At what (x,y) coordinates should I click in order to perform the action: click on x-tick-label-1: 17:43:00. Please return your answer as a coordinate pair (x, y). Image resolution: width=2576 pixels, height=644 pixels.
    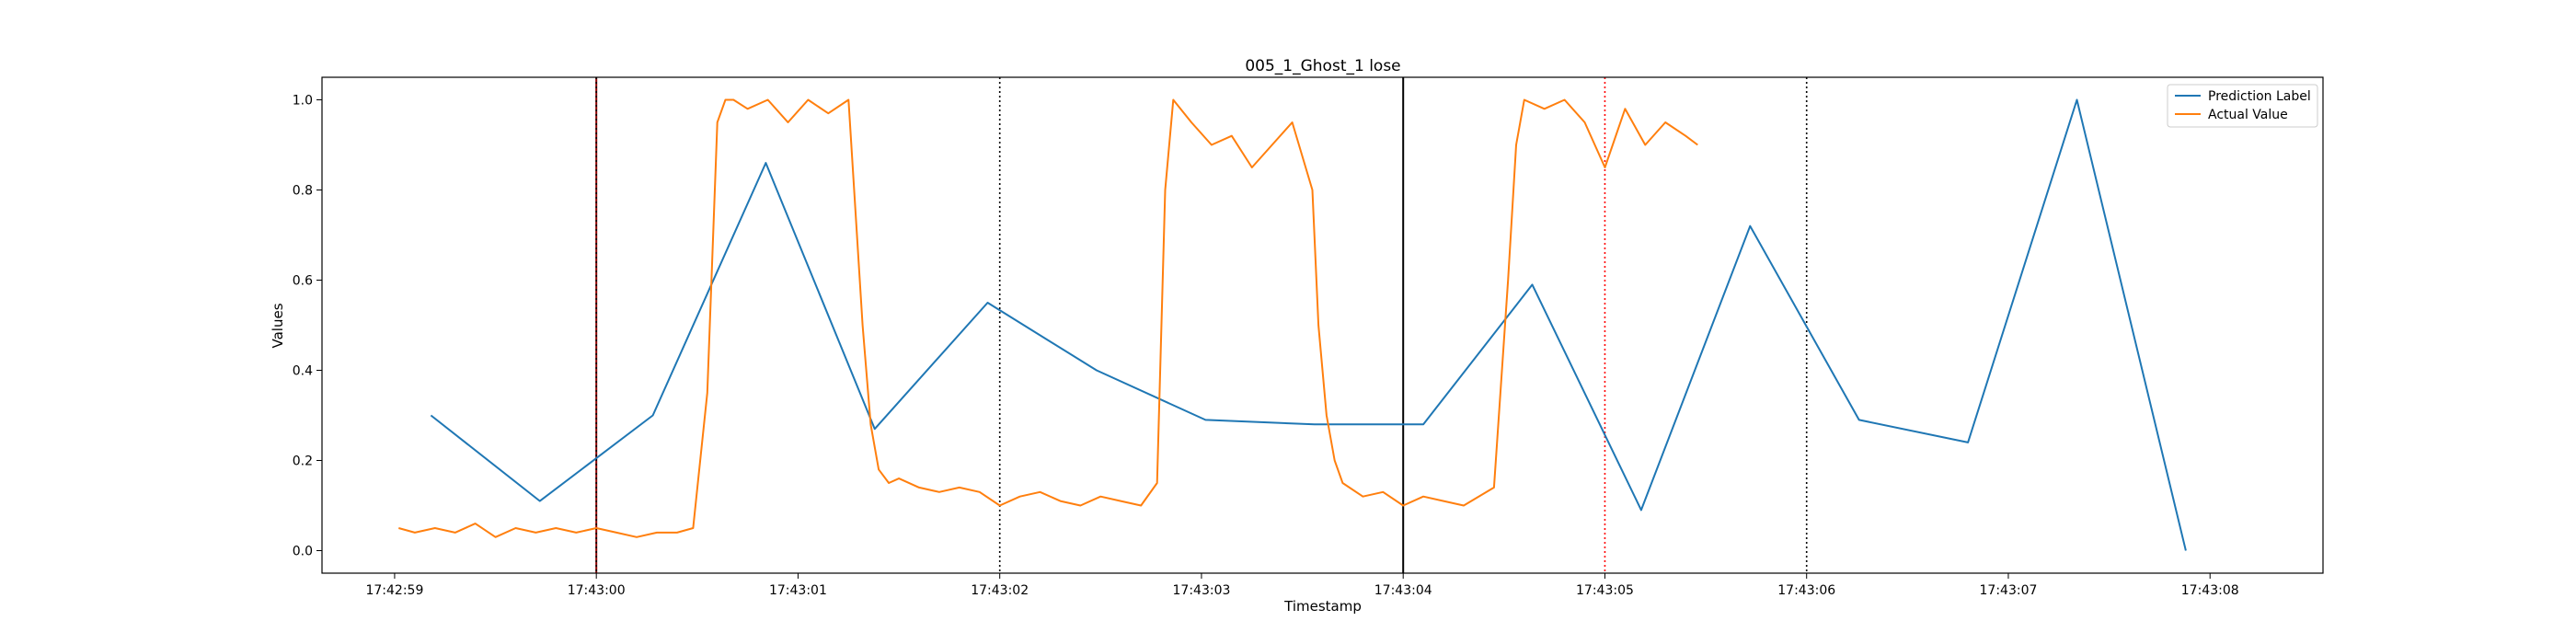
    Looking at the image, I should click on (597, 590).